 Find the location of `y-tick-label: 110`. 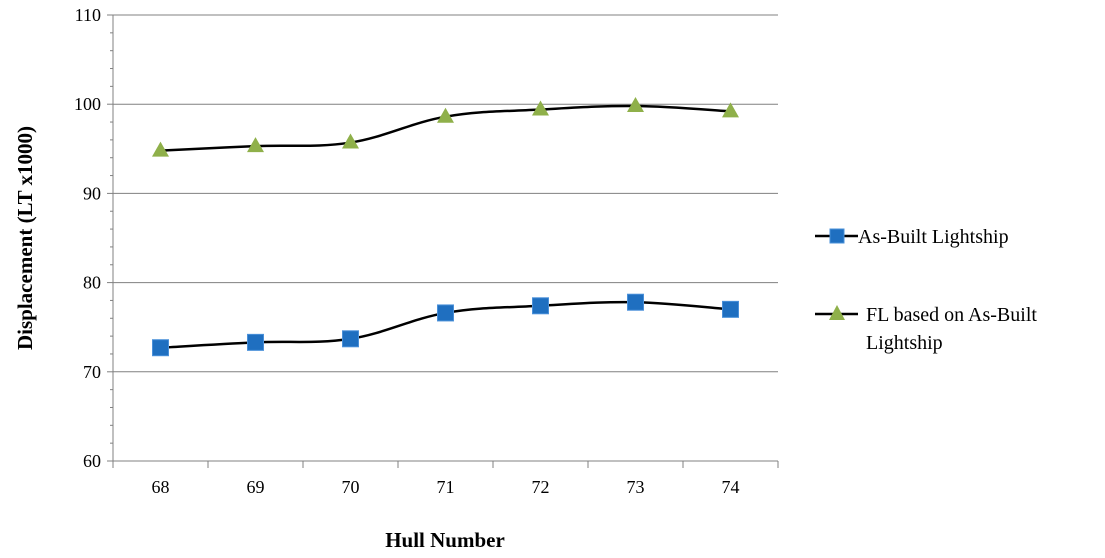

y-tick-label: 110 is located at coordinates (88, 15).